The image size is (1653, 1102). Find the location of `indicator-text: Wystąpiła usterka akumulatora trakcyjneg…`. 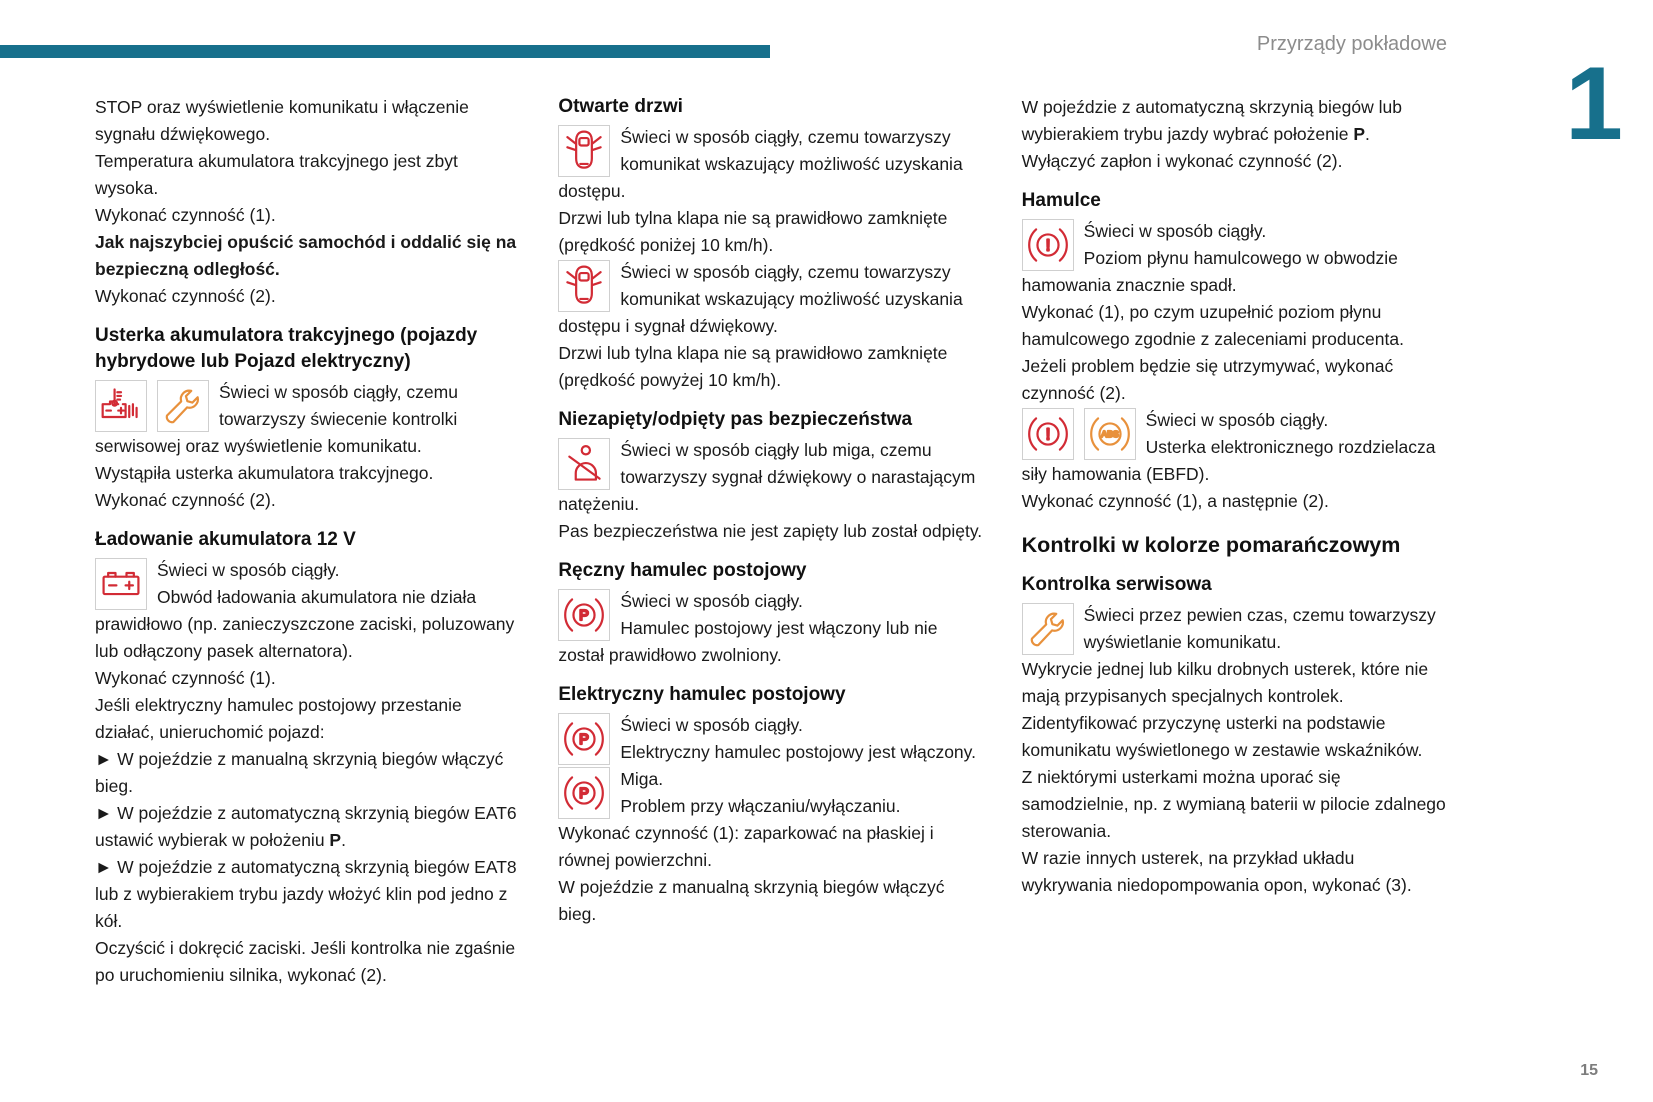

indicator-text: Wystąpiła usterka akumulatora trakcyjneg… is located at coordinates (264, 473).